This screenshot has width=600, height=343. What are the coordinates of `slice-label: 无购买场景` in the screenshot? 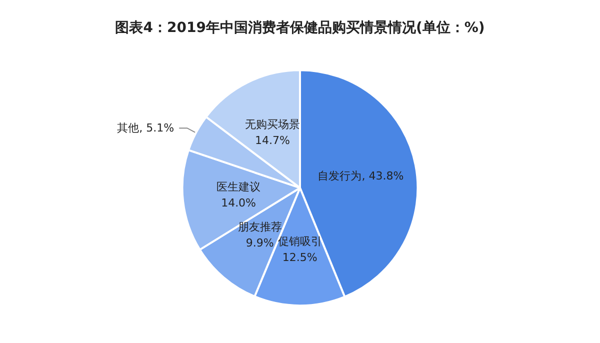 It's located at (272, 124).